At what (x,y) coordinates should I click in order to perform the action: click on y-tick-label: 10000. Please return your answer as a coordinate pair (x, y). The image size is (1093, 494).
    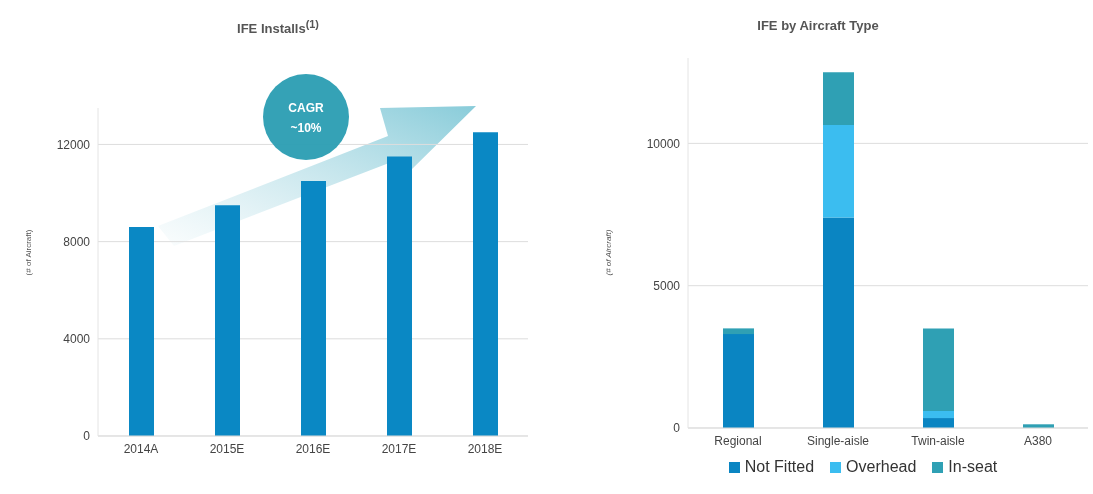
    Looking at the image, I should click on (663, 143).